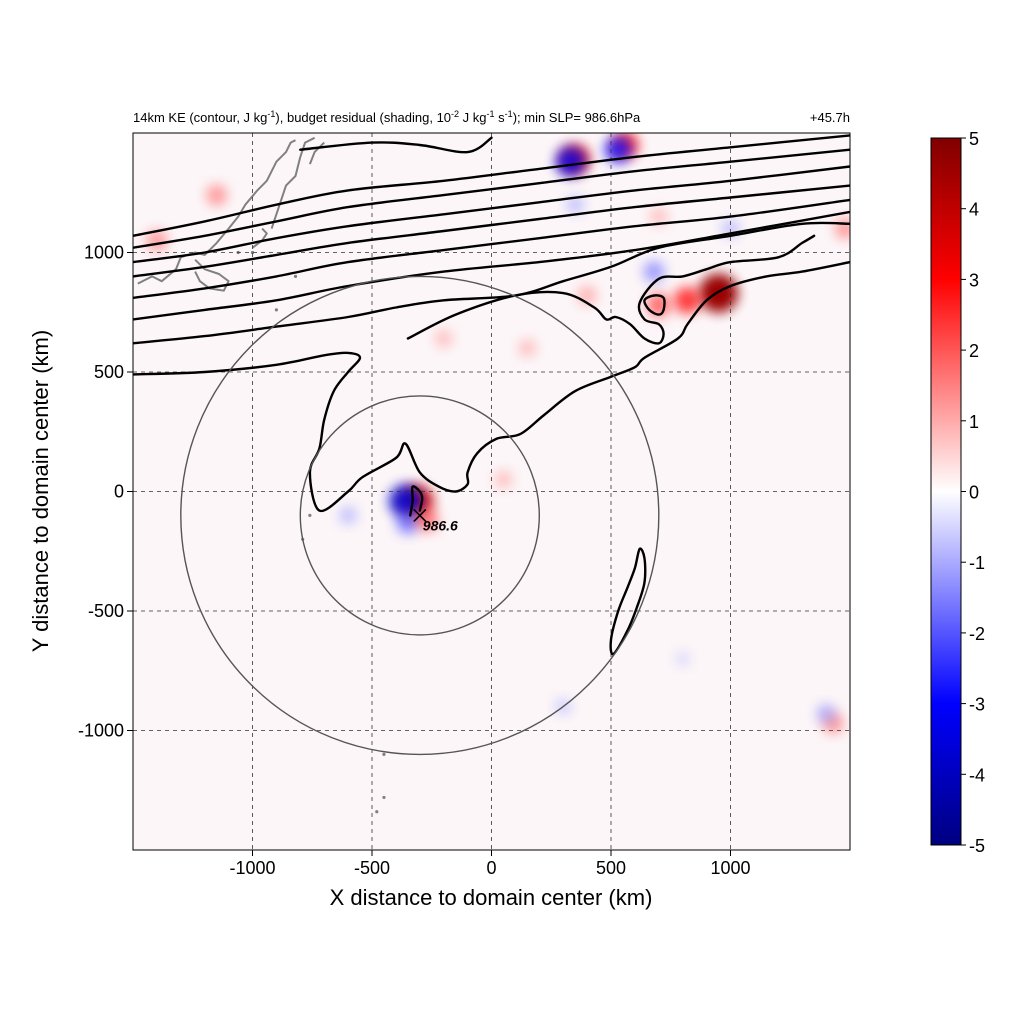  I want to click on x-tick-label-3: 500, so click(611, 868).